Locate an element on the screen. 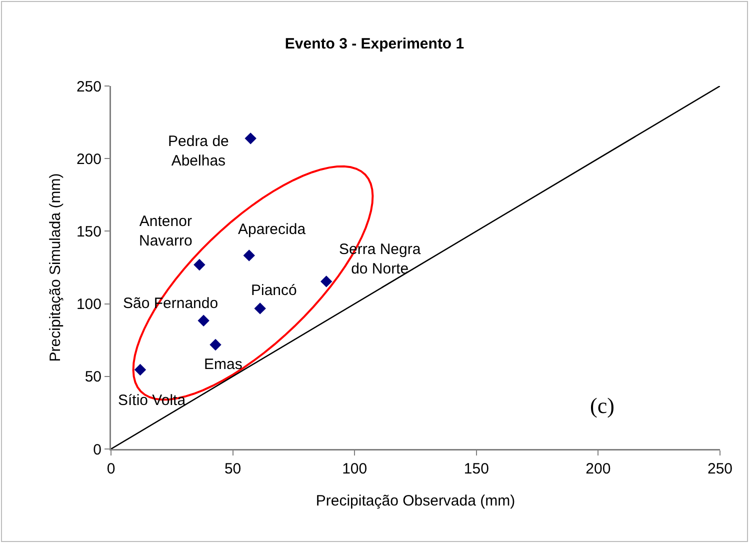 The height and width of the screenshot is (543, 749). annotation: (c) is located at coordinates (602, 405).